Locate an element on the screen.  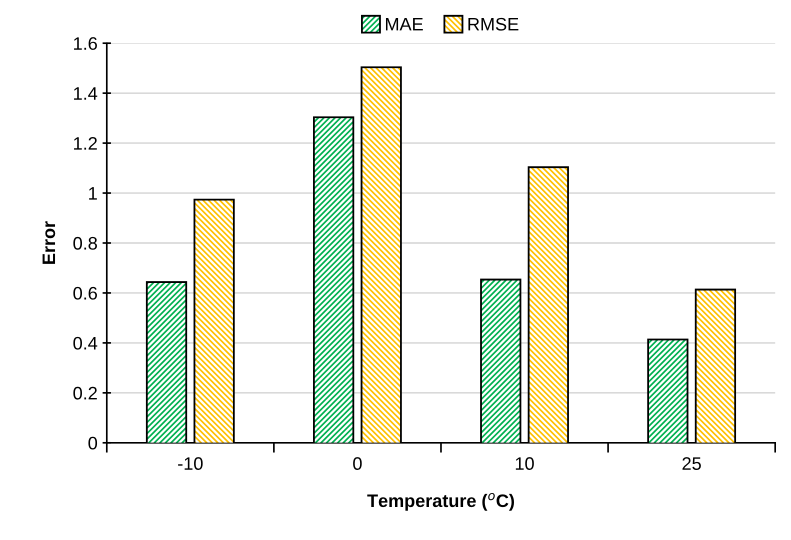
legend-label: RMSE is located at coordinates (493, 24).